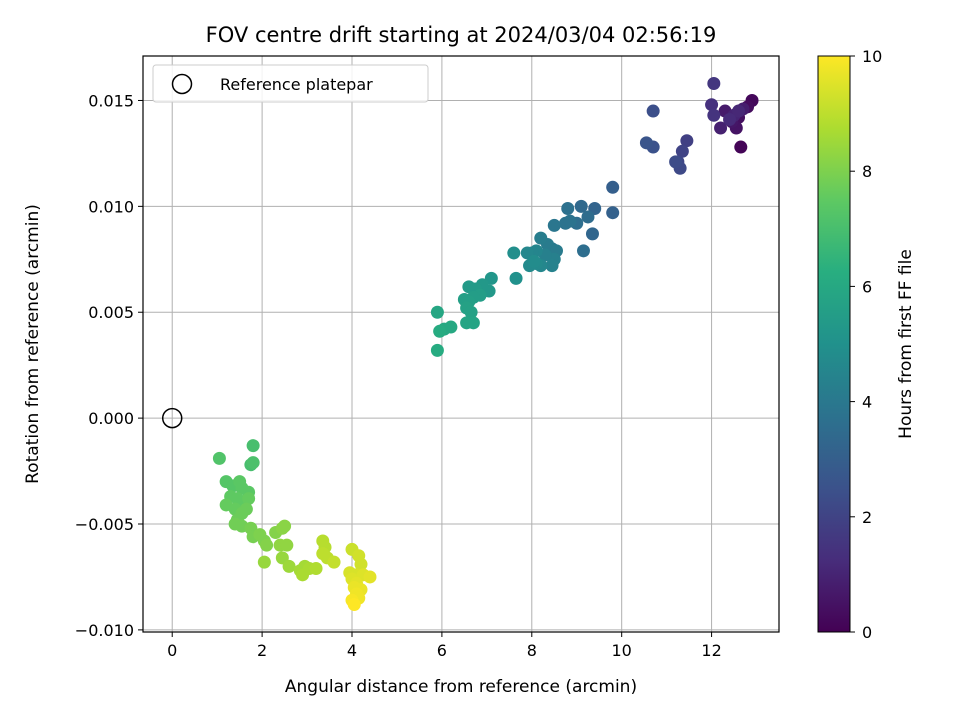 The width and height of the screenshot is (960, 720). I want to click on x-axis: 0 2 4 6 8 10 12, so click(444, 646).